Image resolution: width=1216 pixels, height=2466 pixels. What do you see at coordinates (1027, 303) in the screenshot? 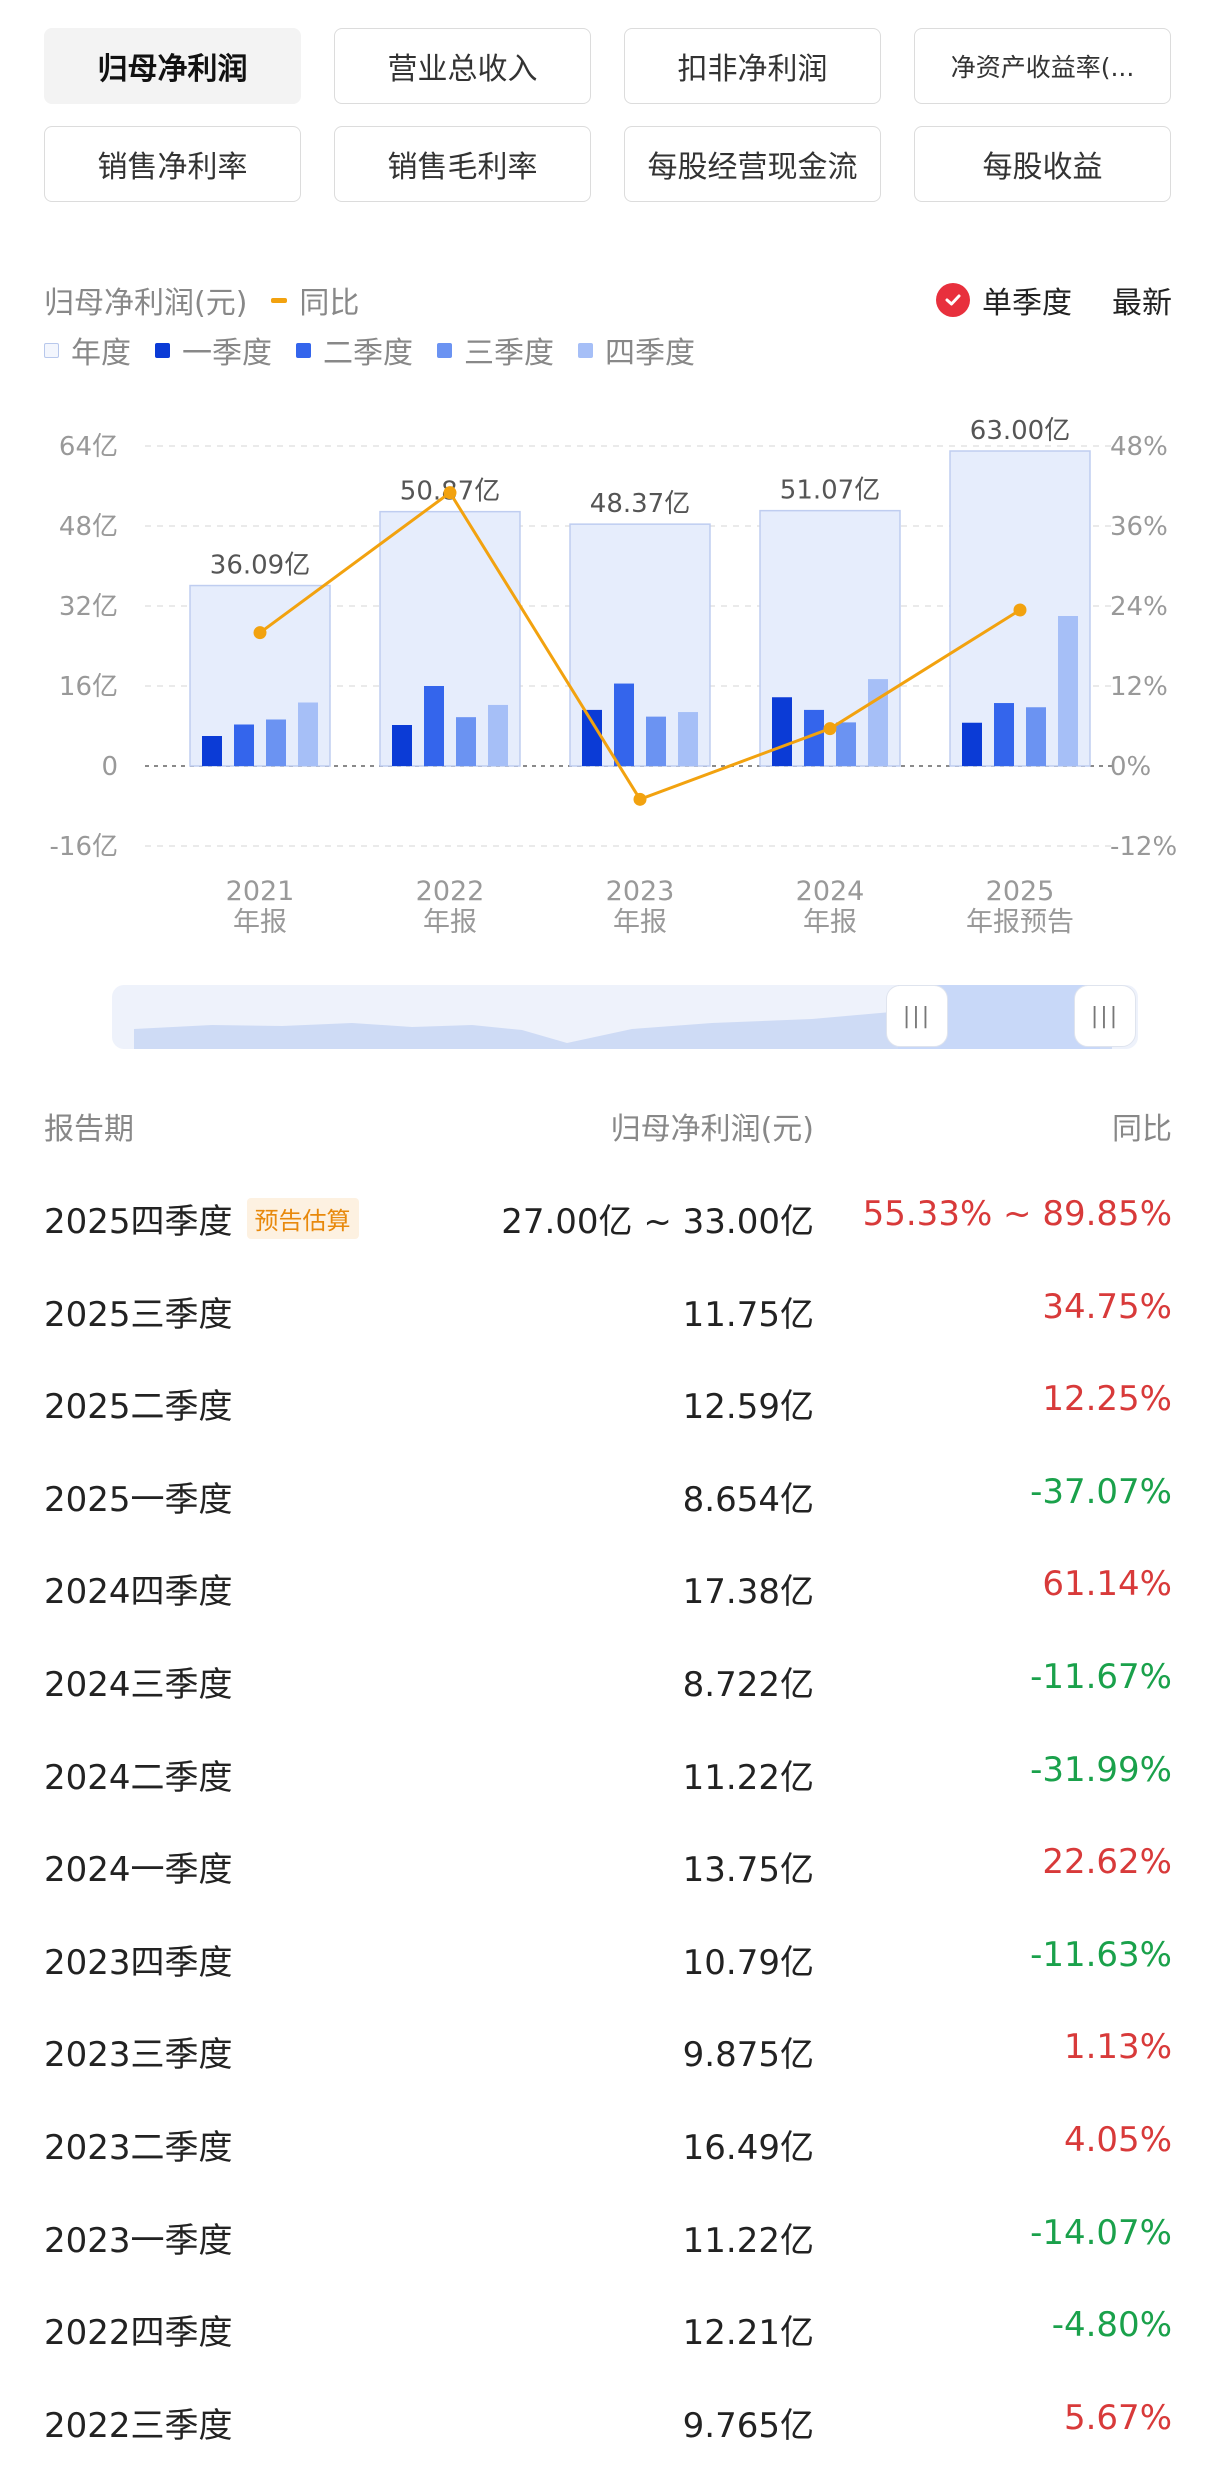
I see `single-quarter-label: 单季度` at bounding box center [1027, 303].